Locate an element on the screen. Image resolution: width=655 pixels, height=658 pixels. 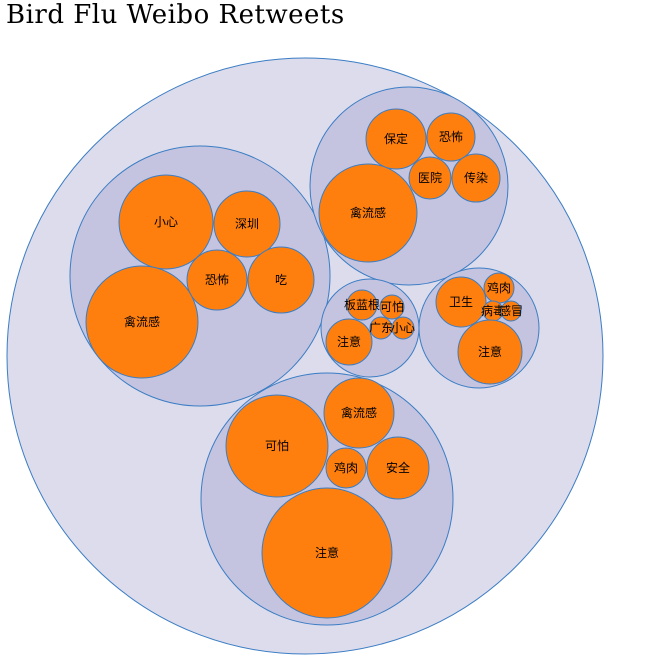
bubble-group: 保定 恐怖 医院 传染 禽流感 is located at coordinates (409, 186).